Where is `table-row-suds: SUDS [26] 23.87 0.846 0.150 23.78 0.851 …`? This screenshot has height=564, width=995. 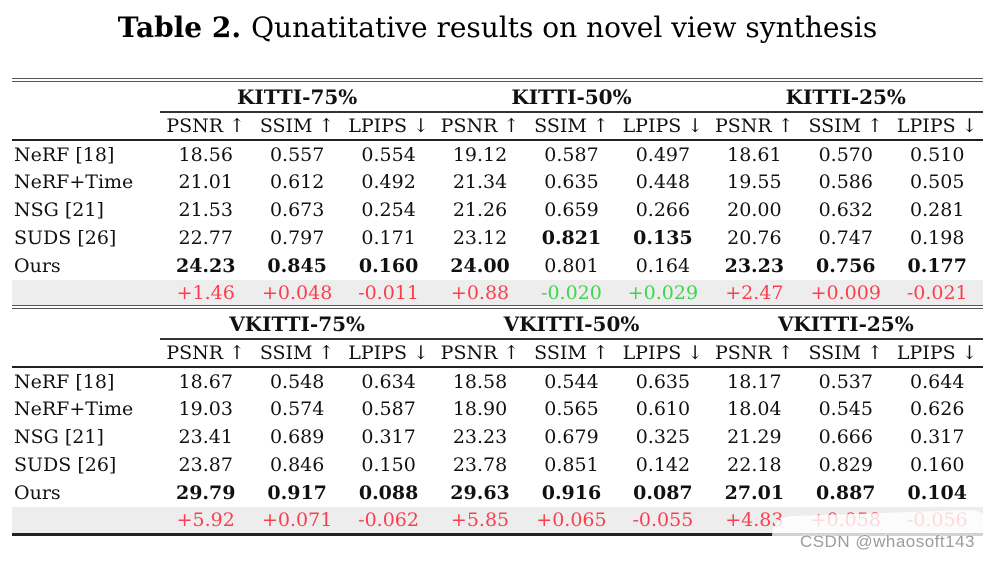 table-row-suds: SUDS [26] 23.87 0.846 0.150 23.78 0.851 … is located at coordinates (497, 465).